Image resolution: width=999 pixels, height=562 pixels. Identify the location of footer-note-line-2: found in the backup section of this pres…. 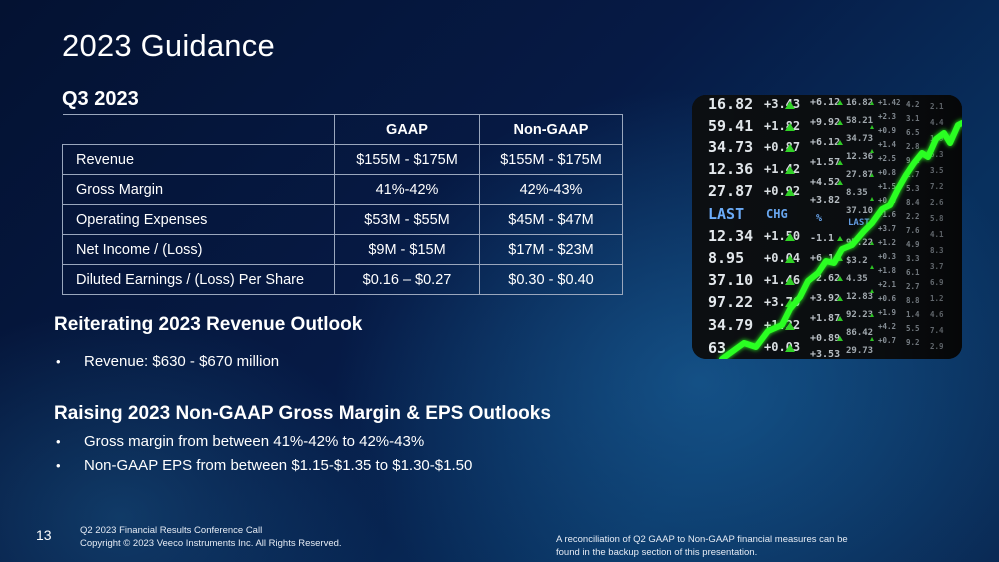
(657, 552).